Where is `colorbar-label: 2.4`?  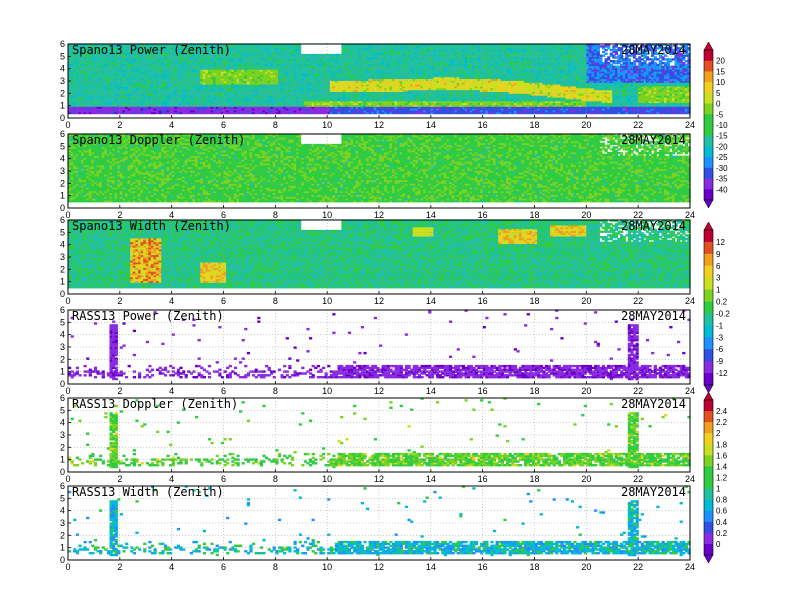 colorbar-label: 2.4 is located at coordinates (722, 411).